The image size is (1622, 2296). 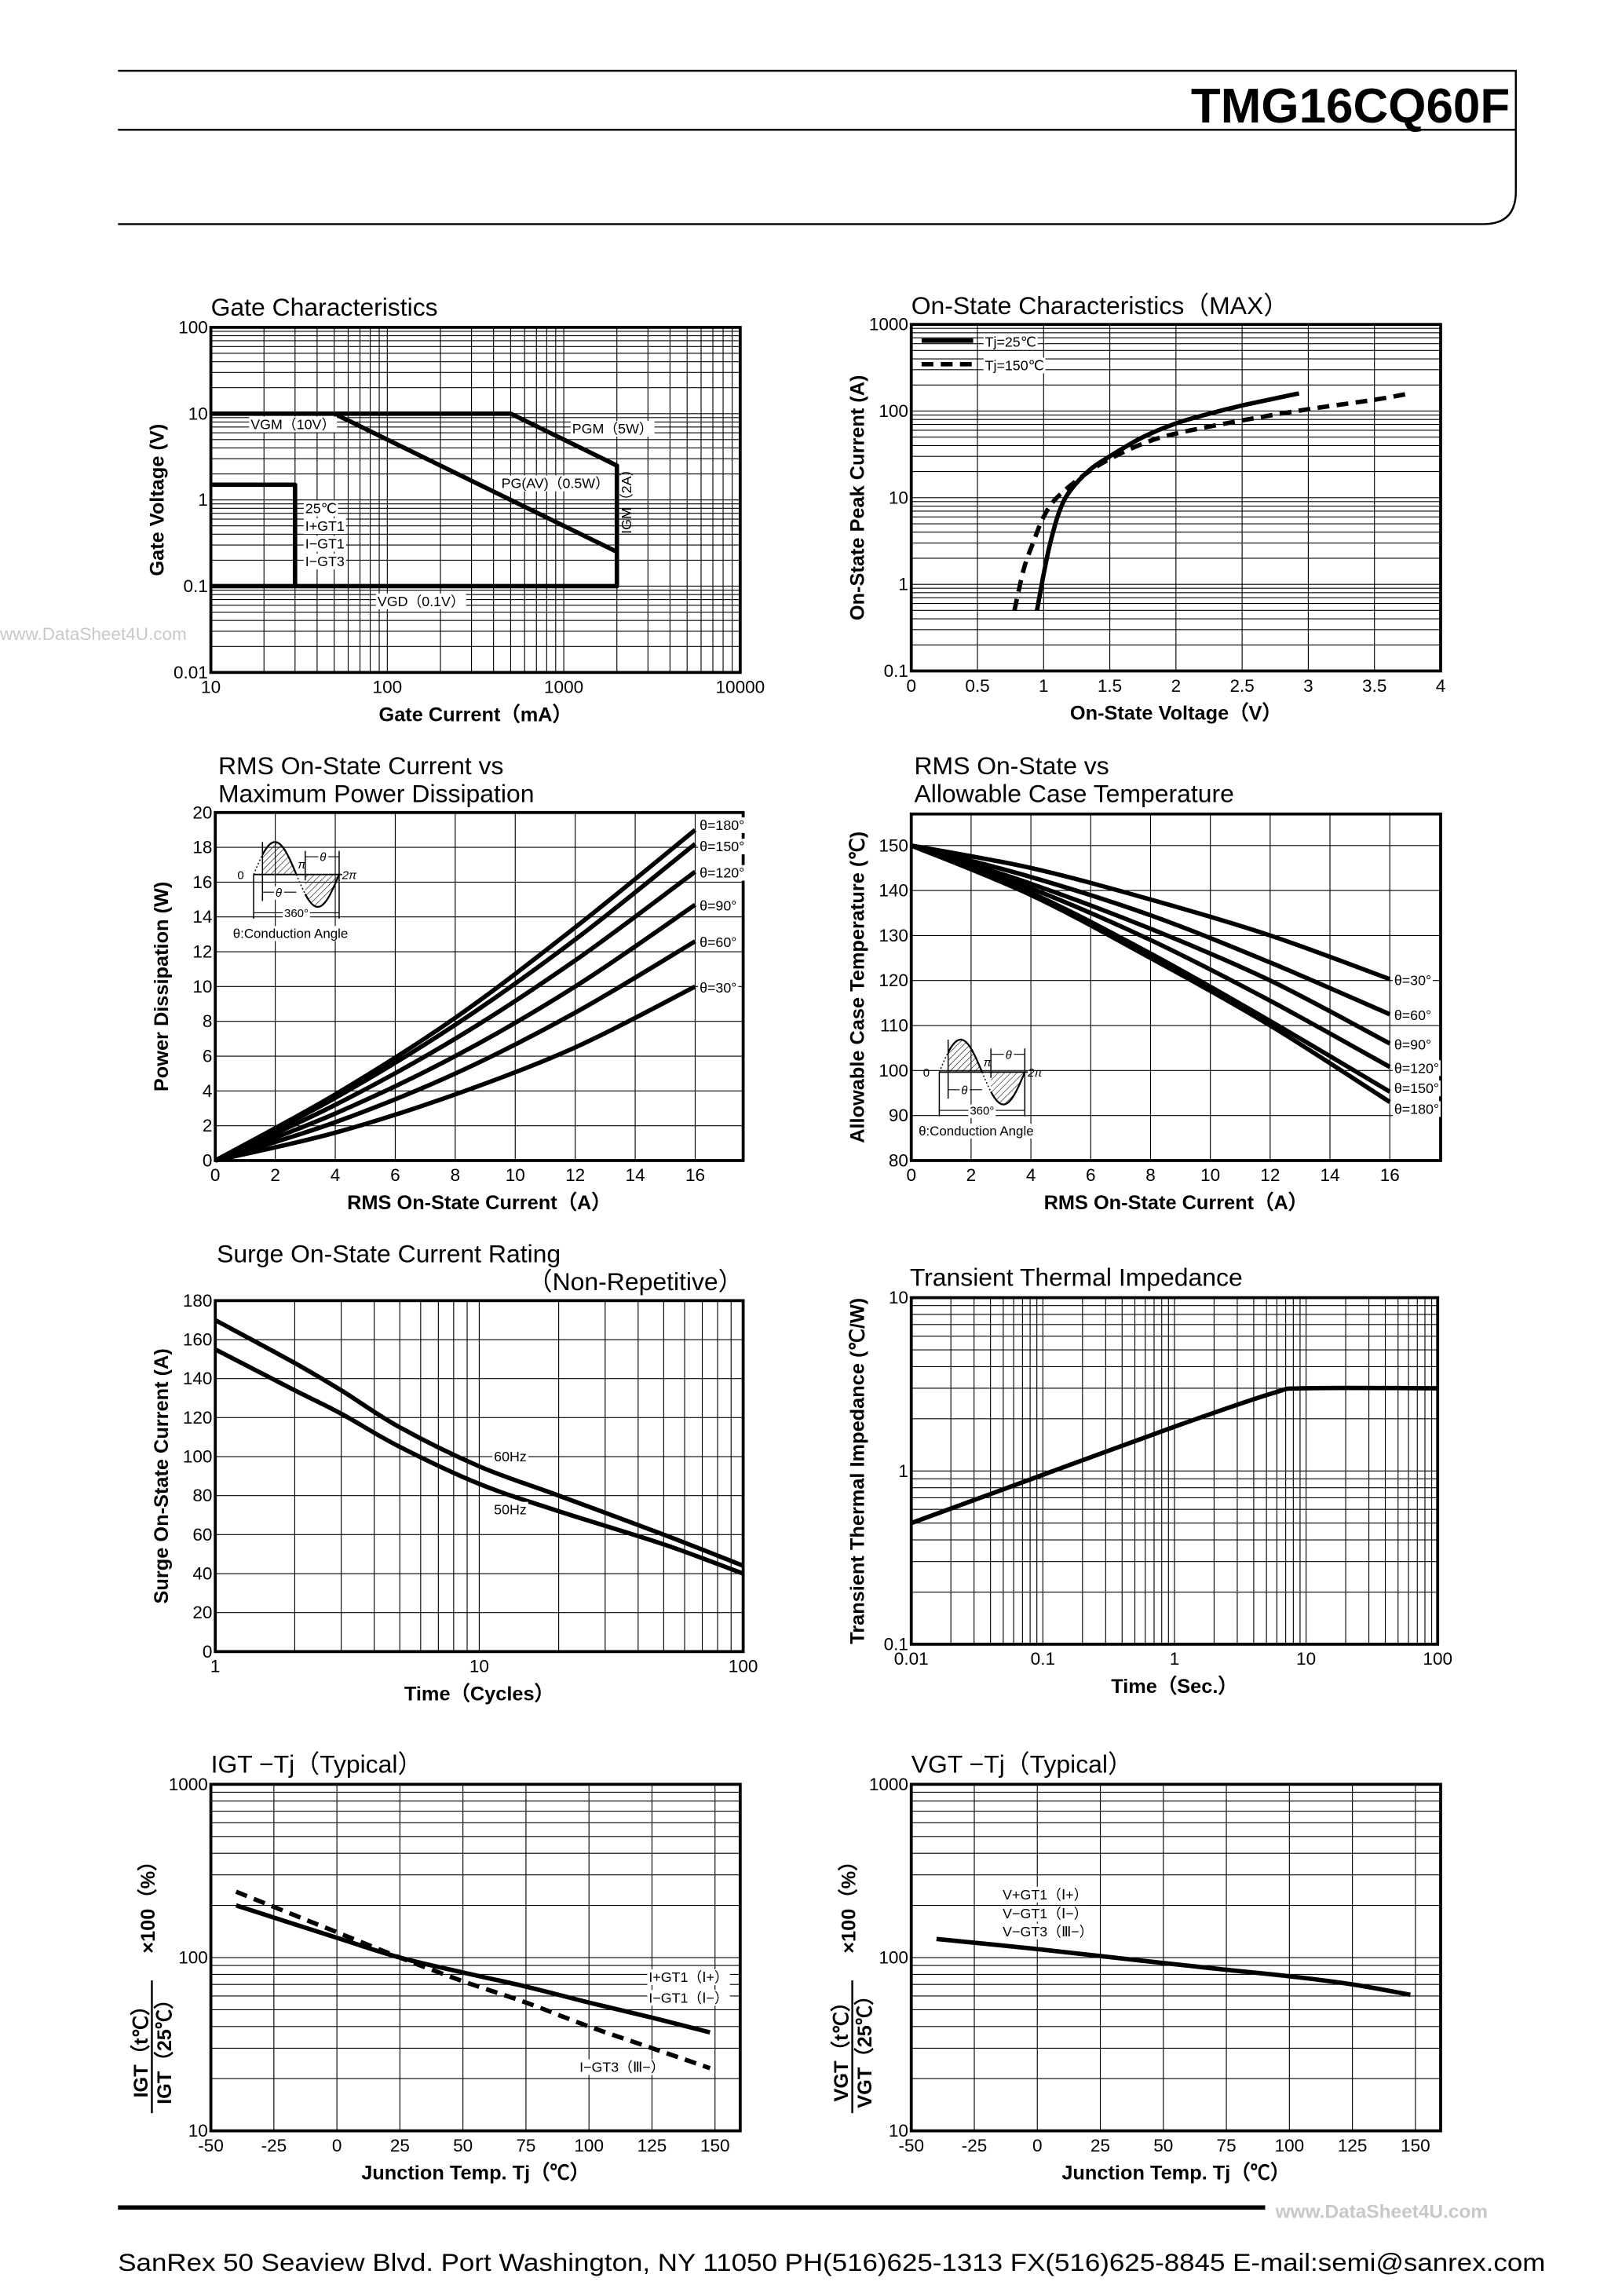 I want to click on label-theta: θ, so click(x=323, y=858).